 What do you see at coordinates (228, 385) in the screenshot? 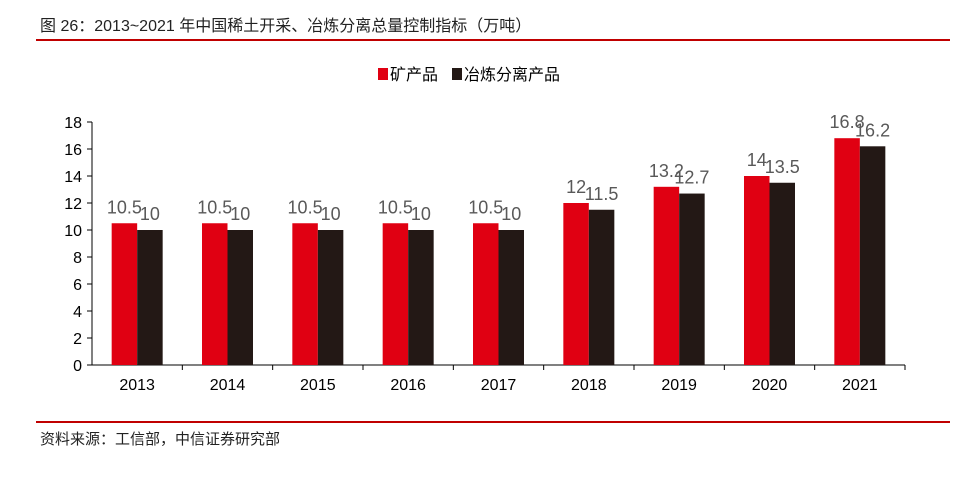
I see `x-tick-label: 2014` at bounding box center [228, 385].